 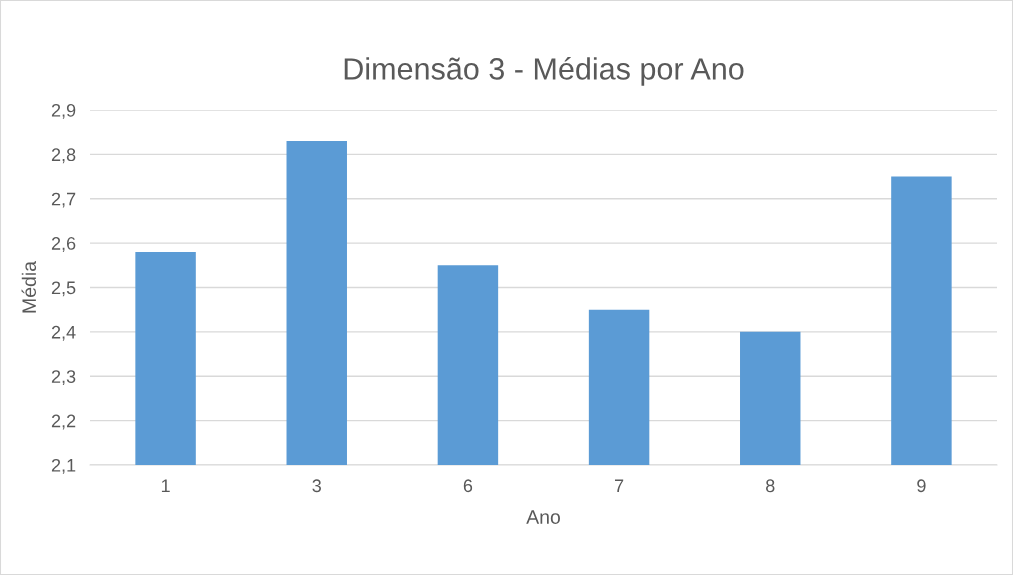 What do you see at coordinates (63, 422) in the screenshot?
I see `y-tick-label: 2,2` at bounding box center [63, 422].